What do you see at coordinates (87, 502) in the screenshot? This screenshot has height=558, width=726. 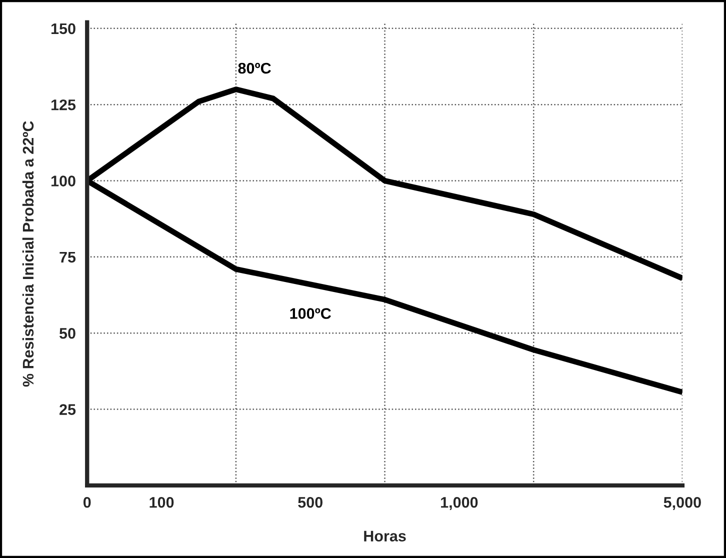 I see `x-tick-label: 0` at bounding box center [87, 502].